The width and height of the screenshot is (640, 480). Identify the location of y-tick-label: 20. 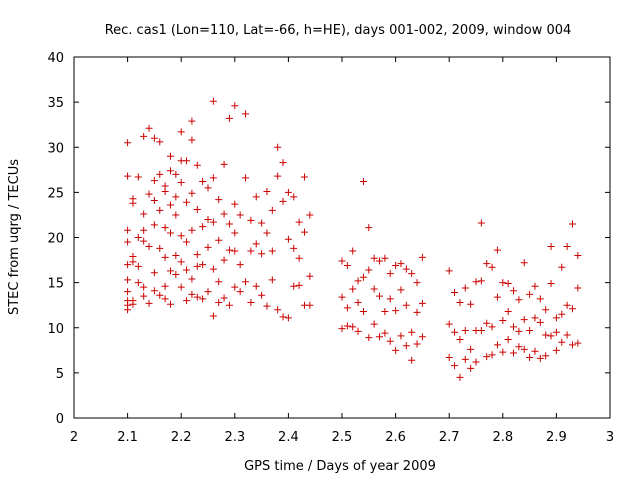
(55, 239).